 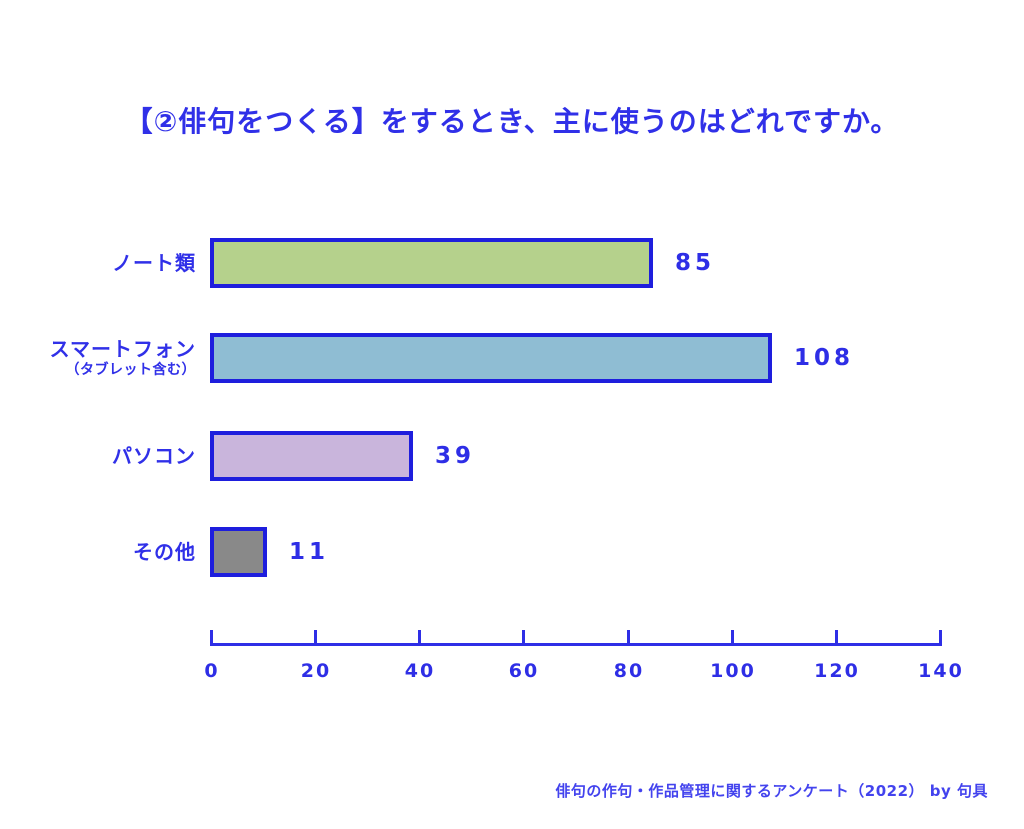 What do you see at coordinates (164, 551) in the screenshot?
I see `category-label-main: その他` at bounding box center [164, 551].